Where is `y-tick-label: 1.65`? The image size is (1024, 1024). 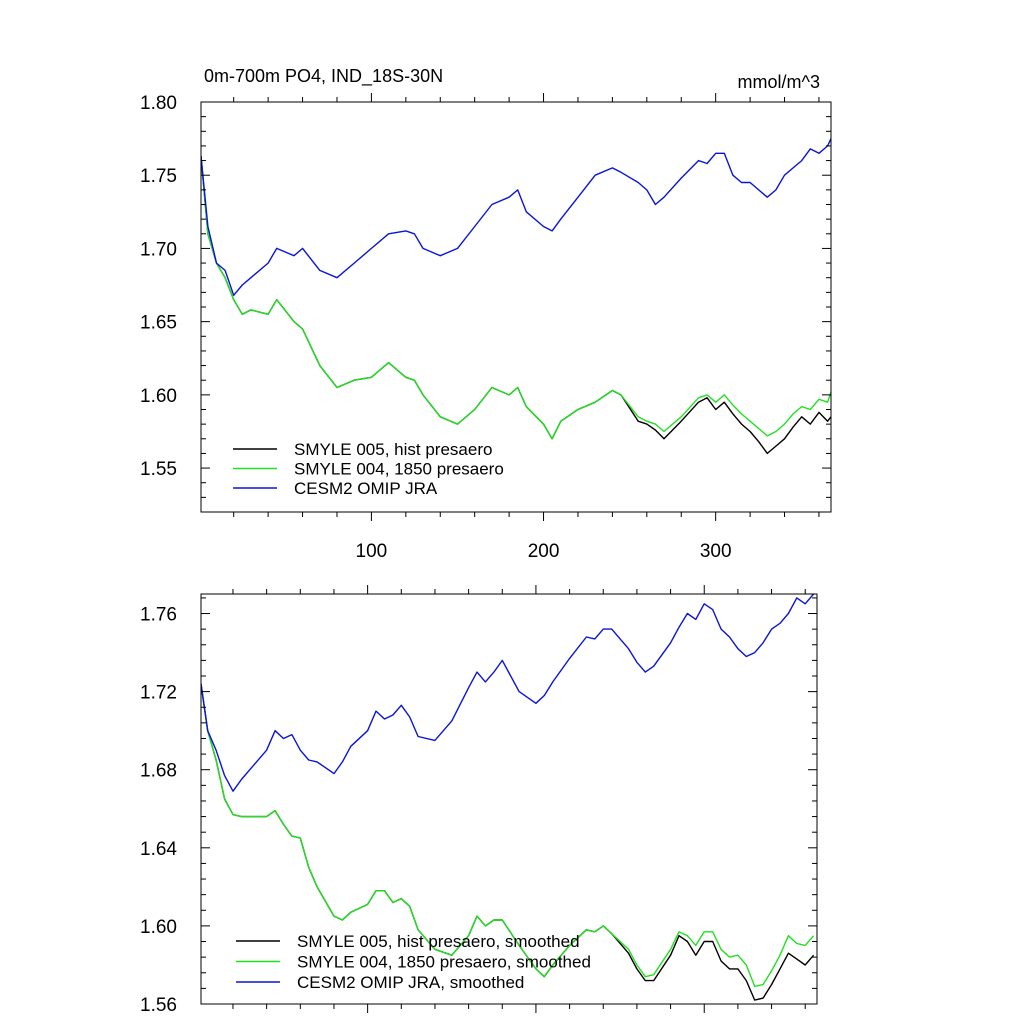
y-tick-label: 1.65 is located at coordinates (158, 323).